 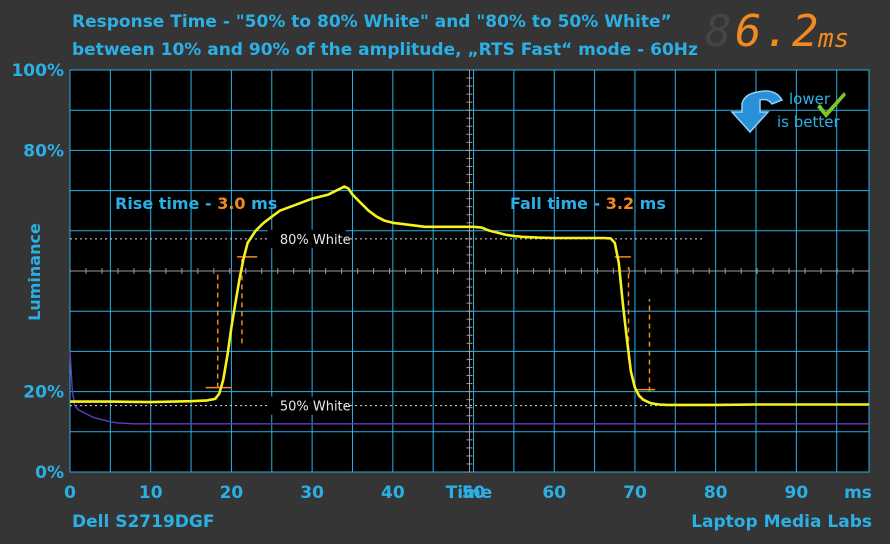 I want to click on svg-text: Fall time - 3.2 ms, so click(x=588, y=203).